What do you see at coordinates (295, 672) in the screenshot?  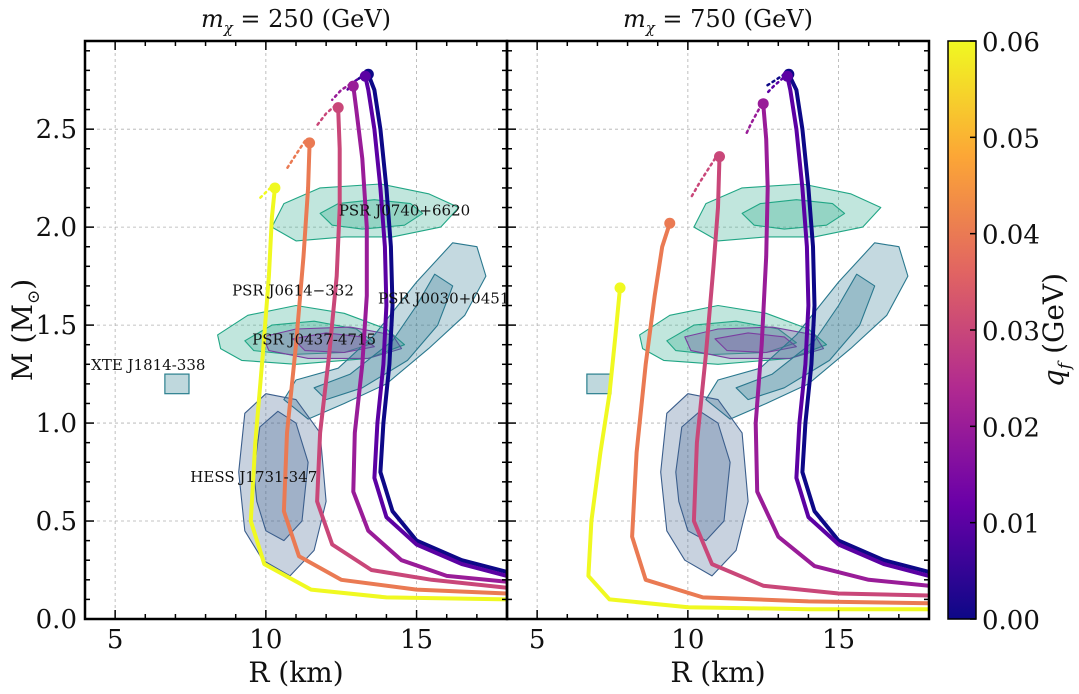 I see `panel-left-xlabel: R (km)` at bounding box center [295, 672].